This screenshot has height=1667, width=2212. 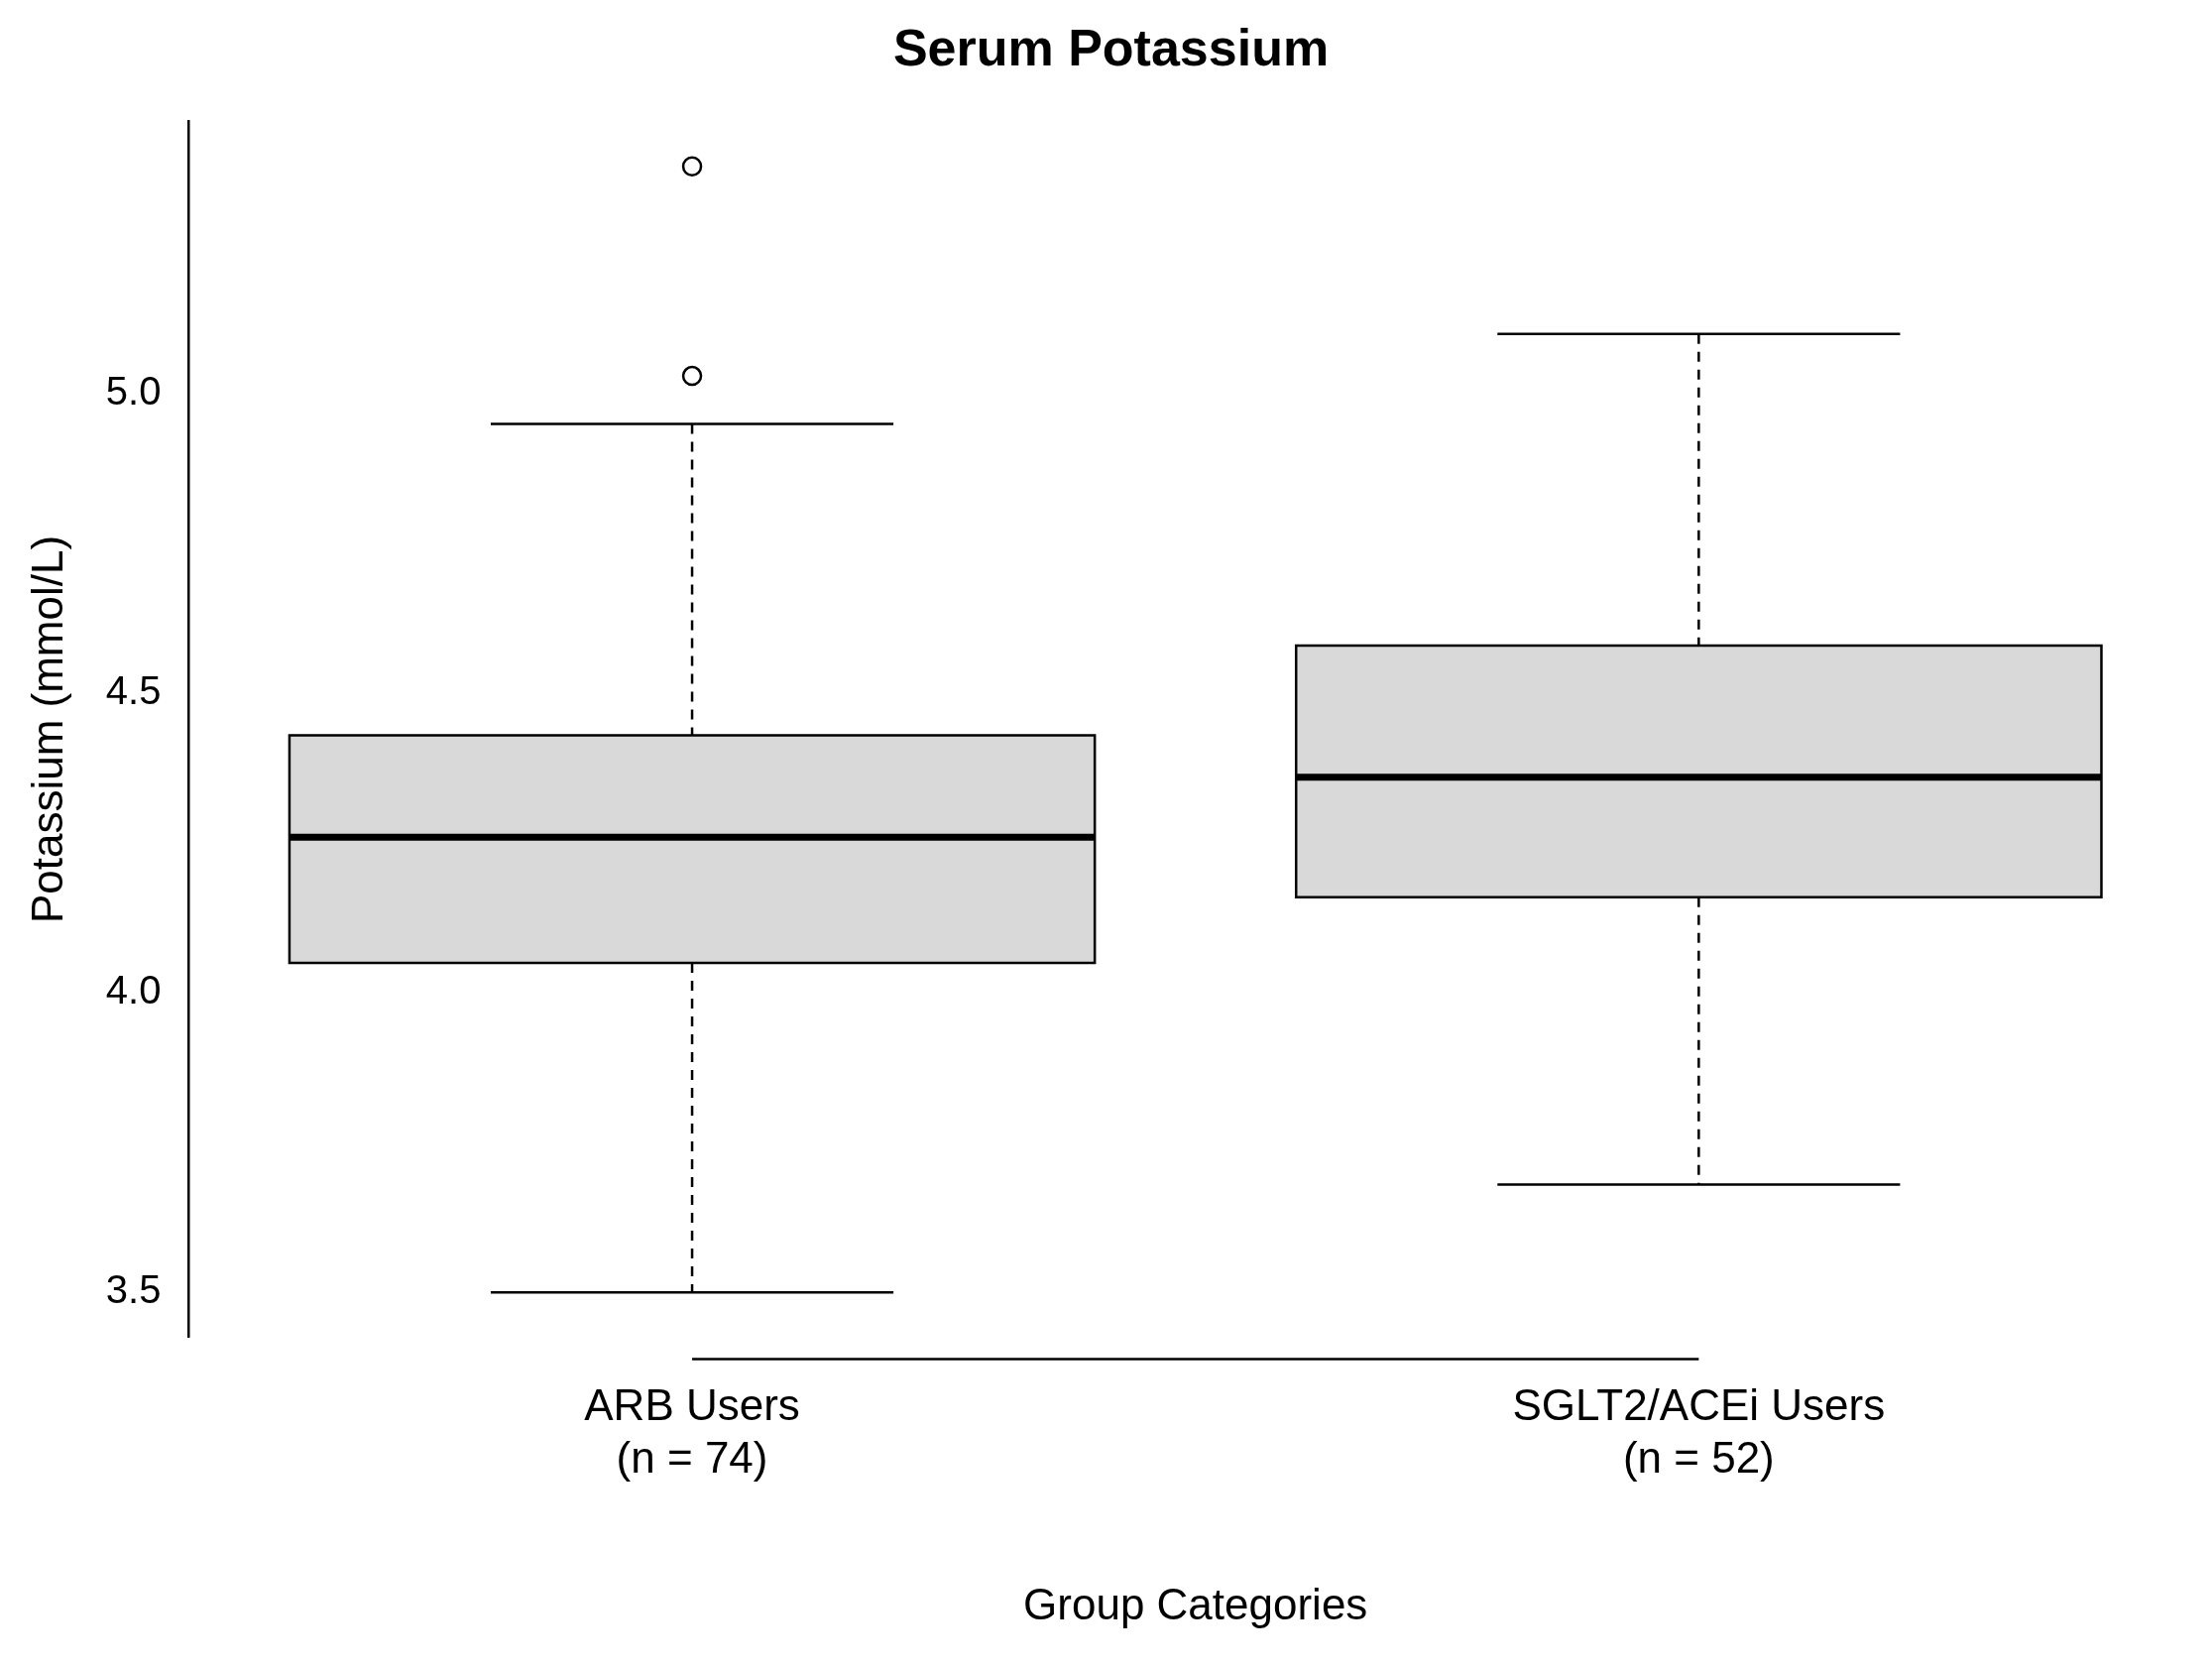 I want to click on y-axis-title: Potassium (mmol/L), so click(x=46, y=730).